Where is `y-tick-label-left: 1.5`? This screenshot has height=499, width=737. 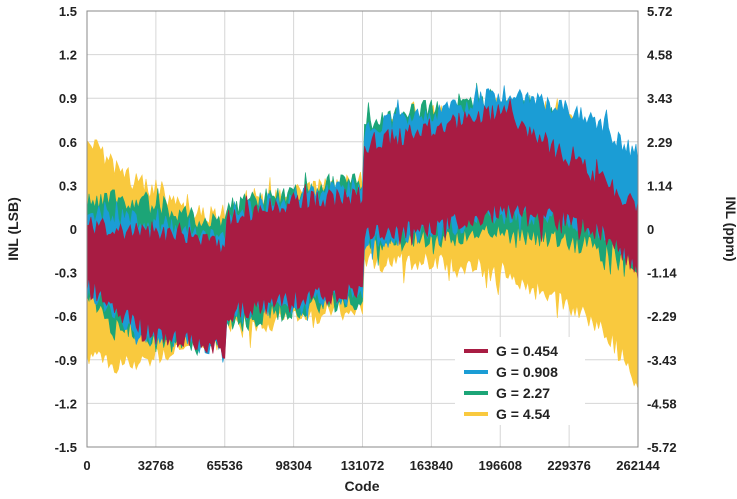
y-tick-label-left: 1.5 is located at coordinates (68, 11).